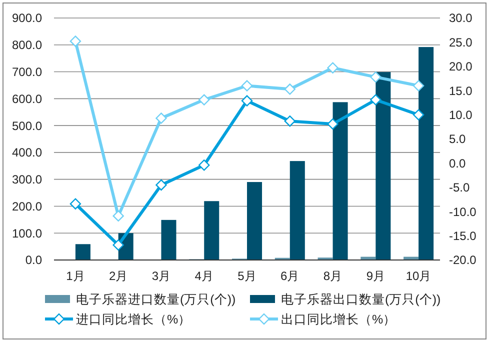 This screenshot has height=348, width=493. Describe the element at coordinates (338, 319) in the screenshot. I see `legend-label: 出口同比增长（%）` at that location.